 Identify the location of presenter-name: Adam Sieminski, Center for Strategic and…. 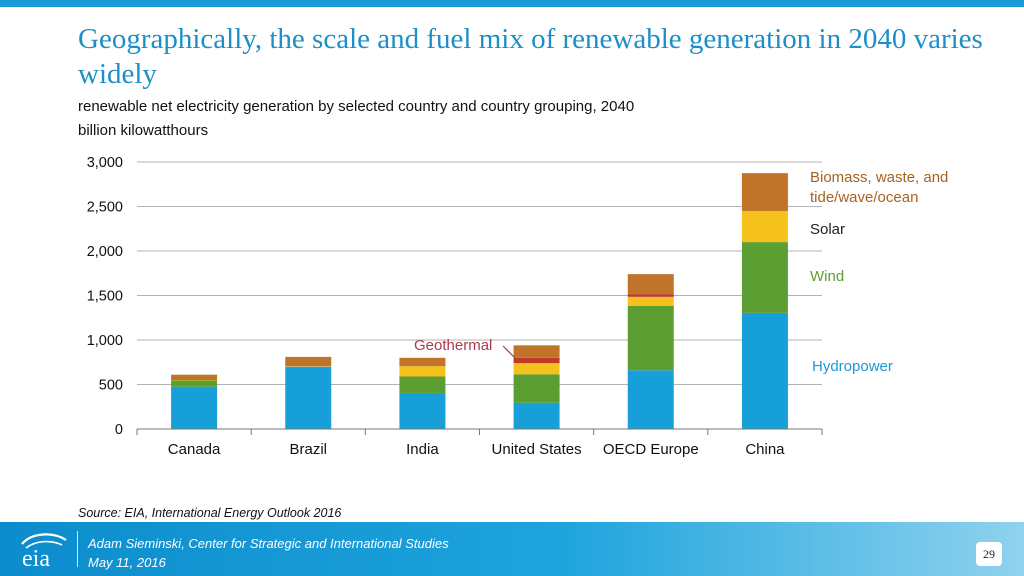
(268, 543).